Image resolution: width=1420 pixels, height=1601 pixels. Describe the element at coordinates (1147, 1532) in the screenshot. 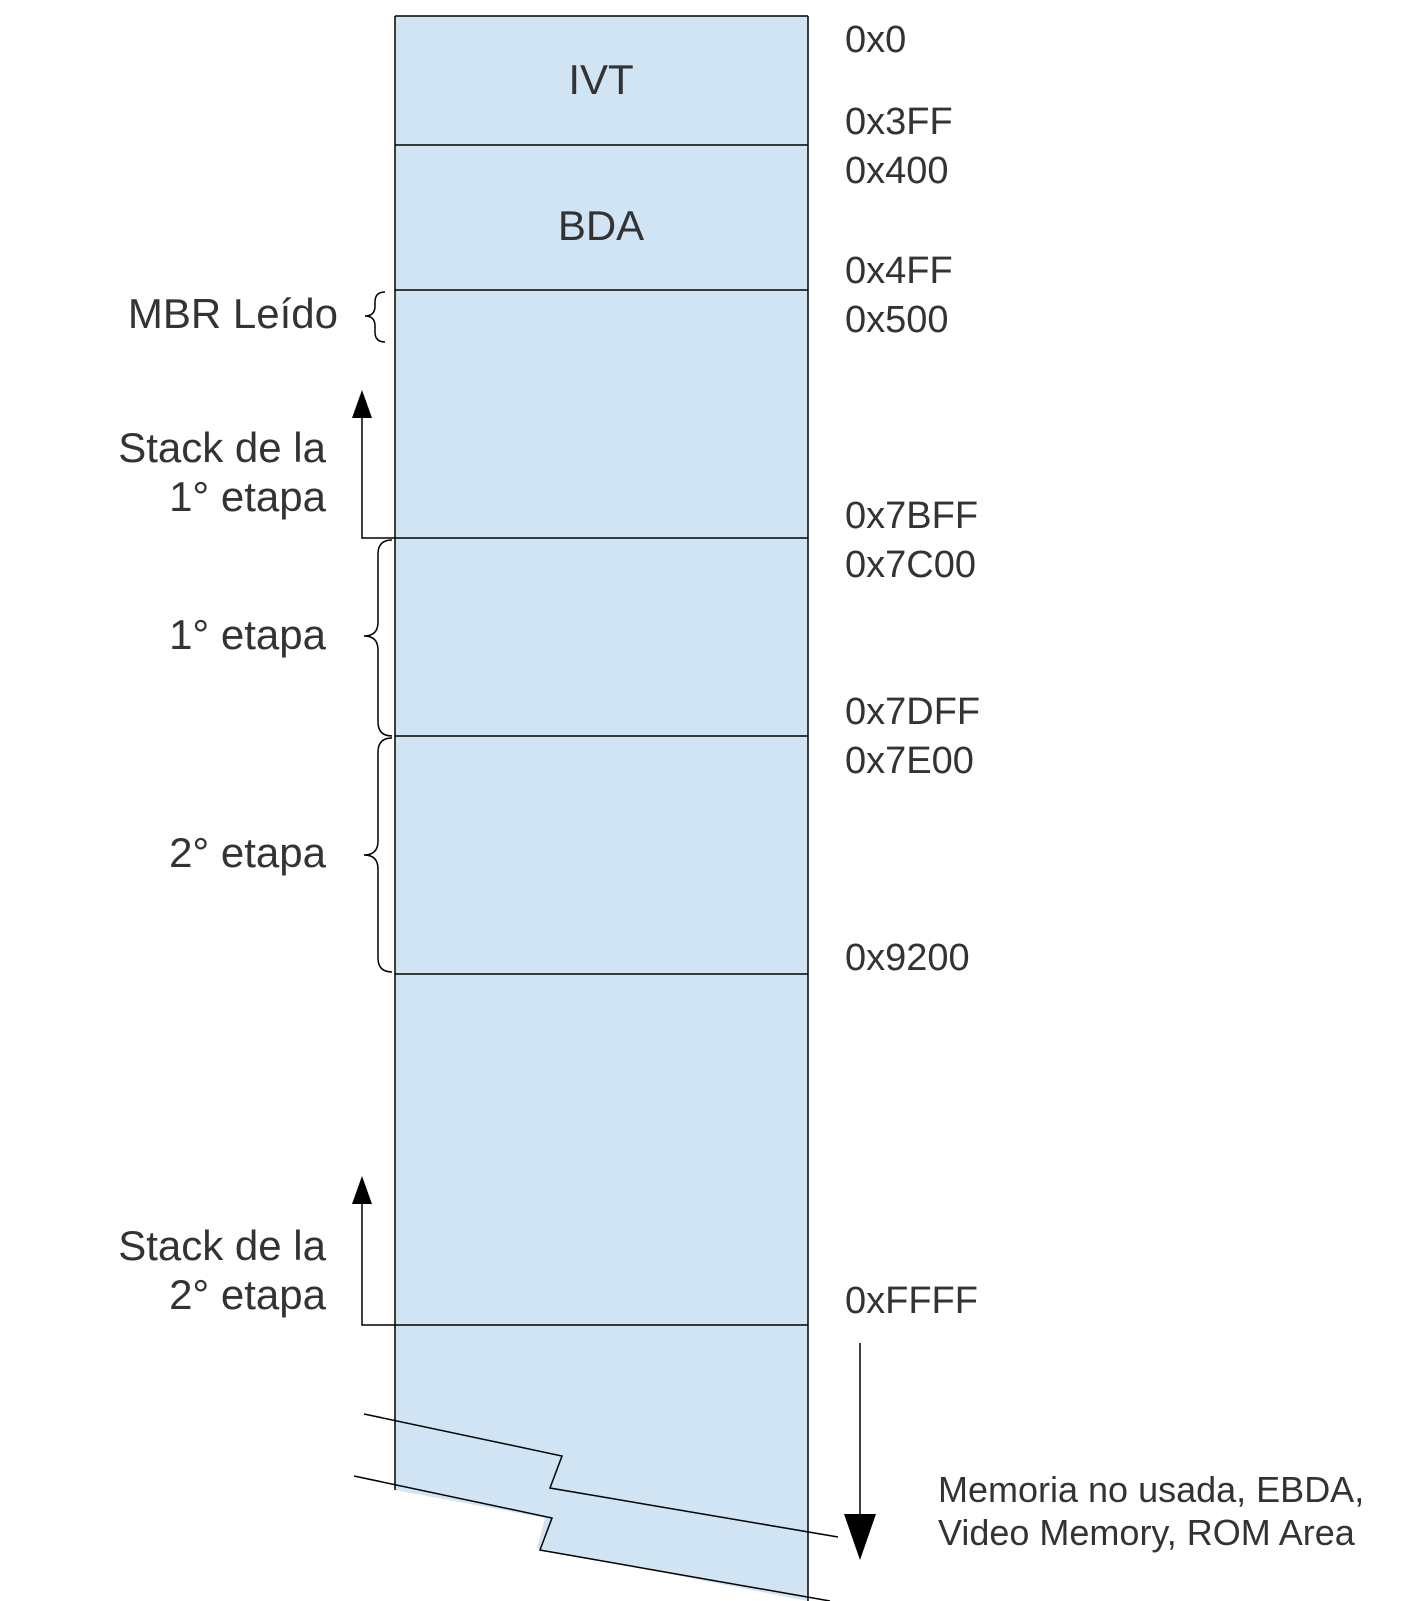

I see `note-line2: Video Memory, ROM Area` at that location.